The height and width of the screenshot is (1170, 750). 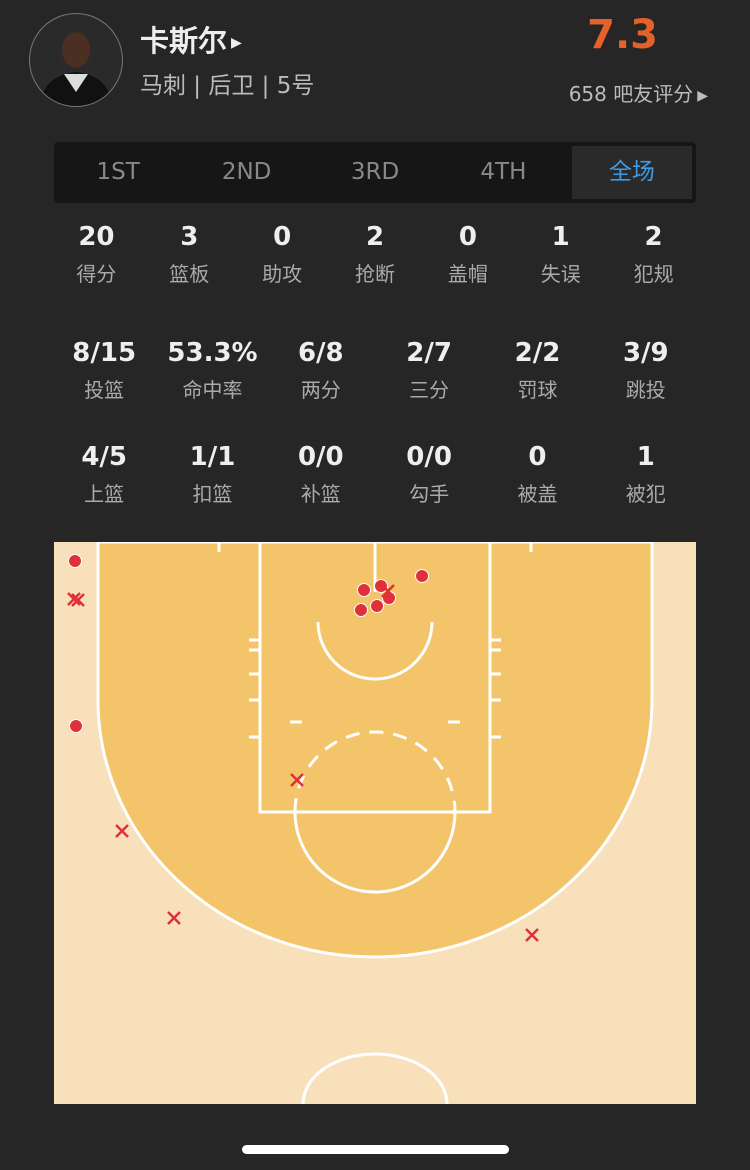 What do you see at coordinates (212, 353) in the screenshot?
I see `stat-value: 53.3%` at bounding box center [212, 353].